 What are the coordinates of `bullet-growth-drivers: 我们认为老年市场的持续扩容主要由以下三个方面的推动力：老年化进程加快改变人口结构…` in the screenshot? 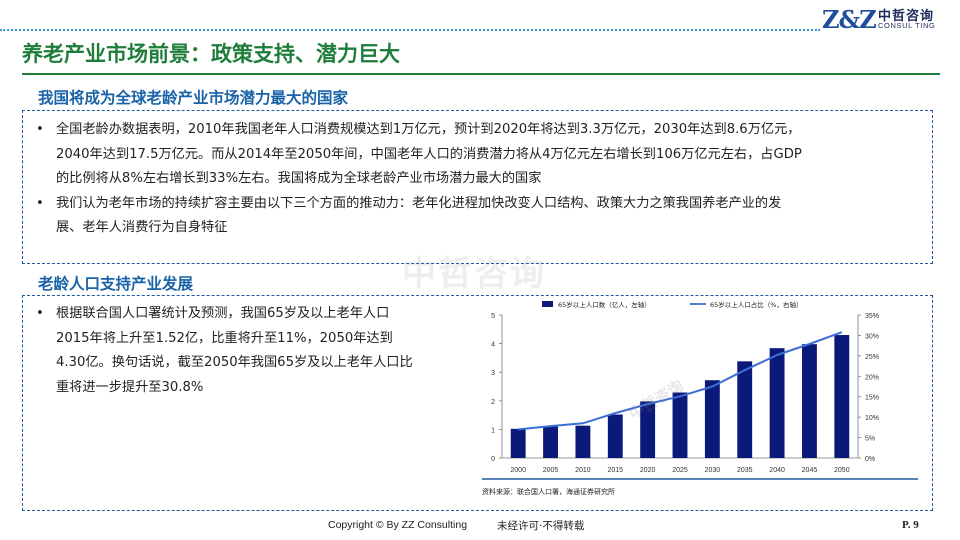 It's located at (483, 216).